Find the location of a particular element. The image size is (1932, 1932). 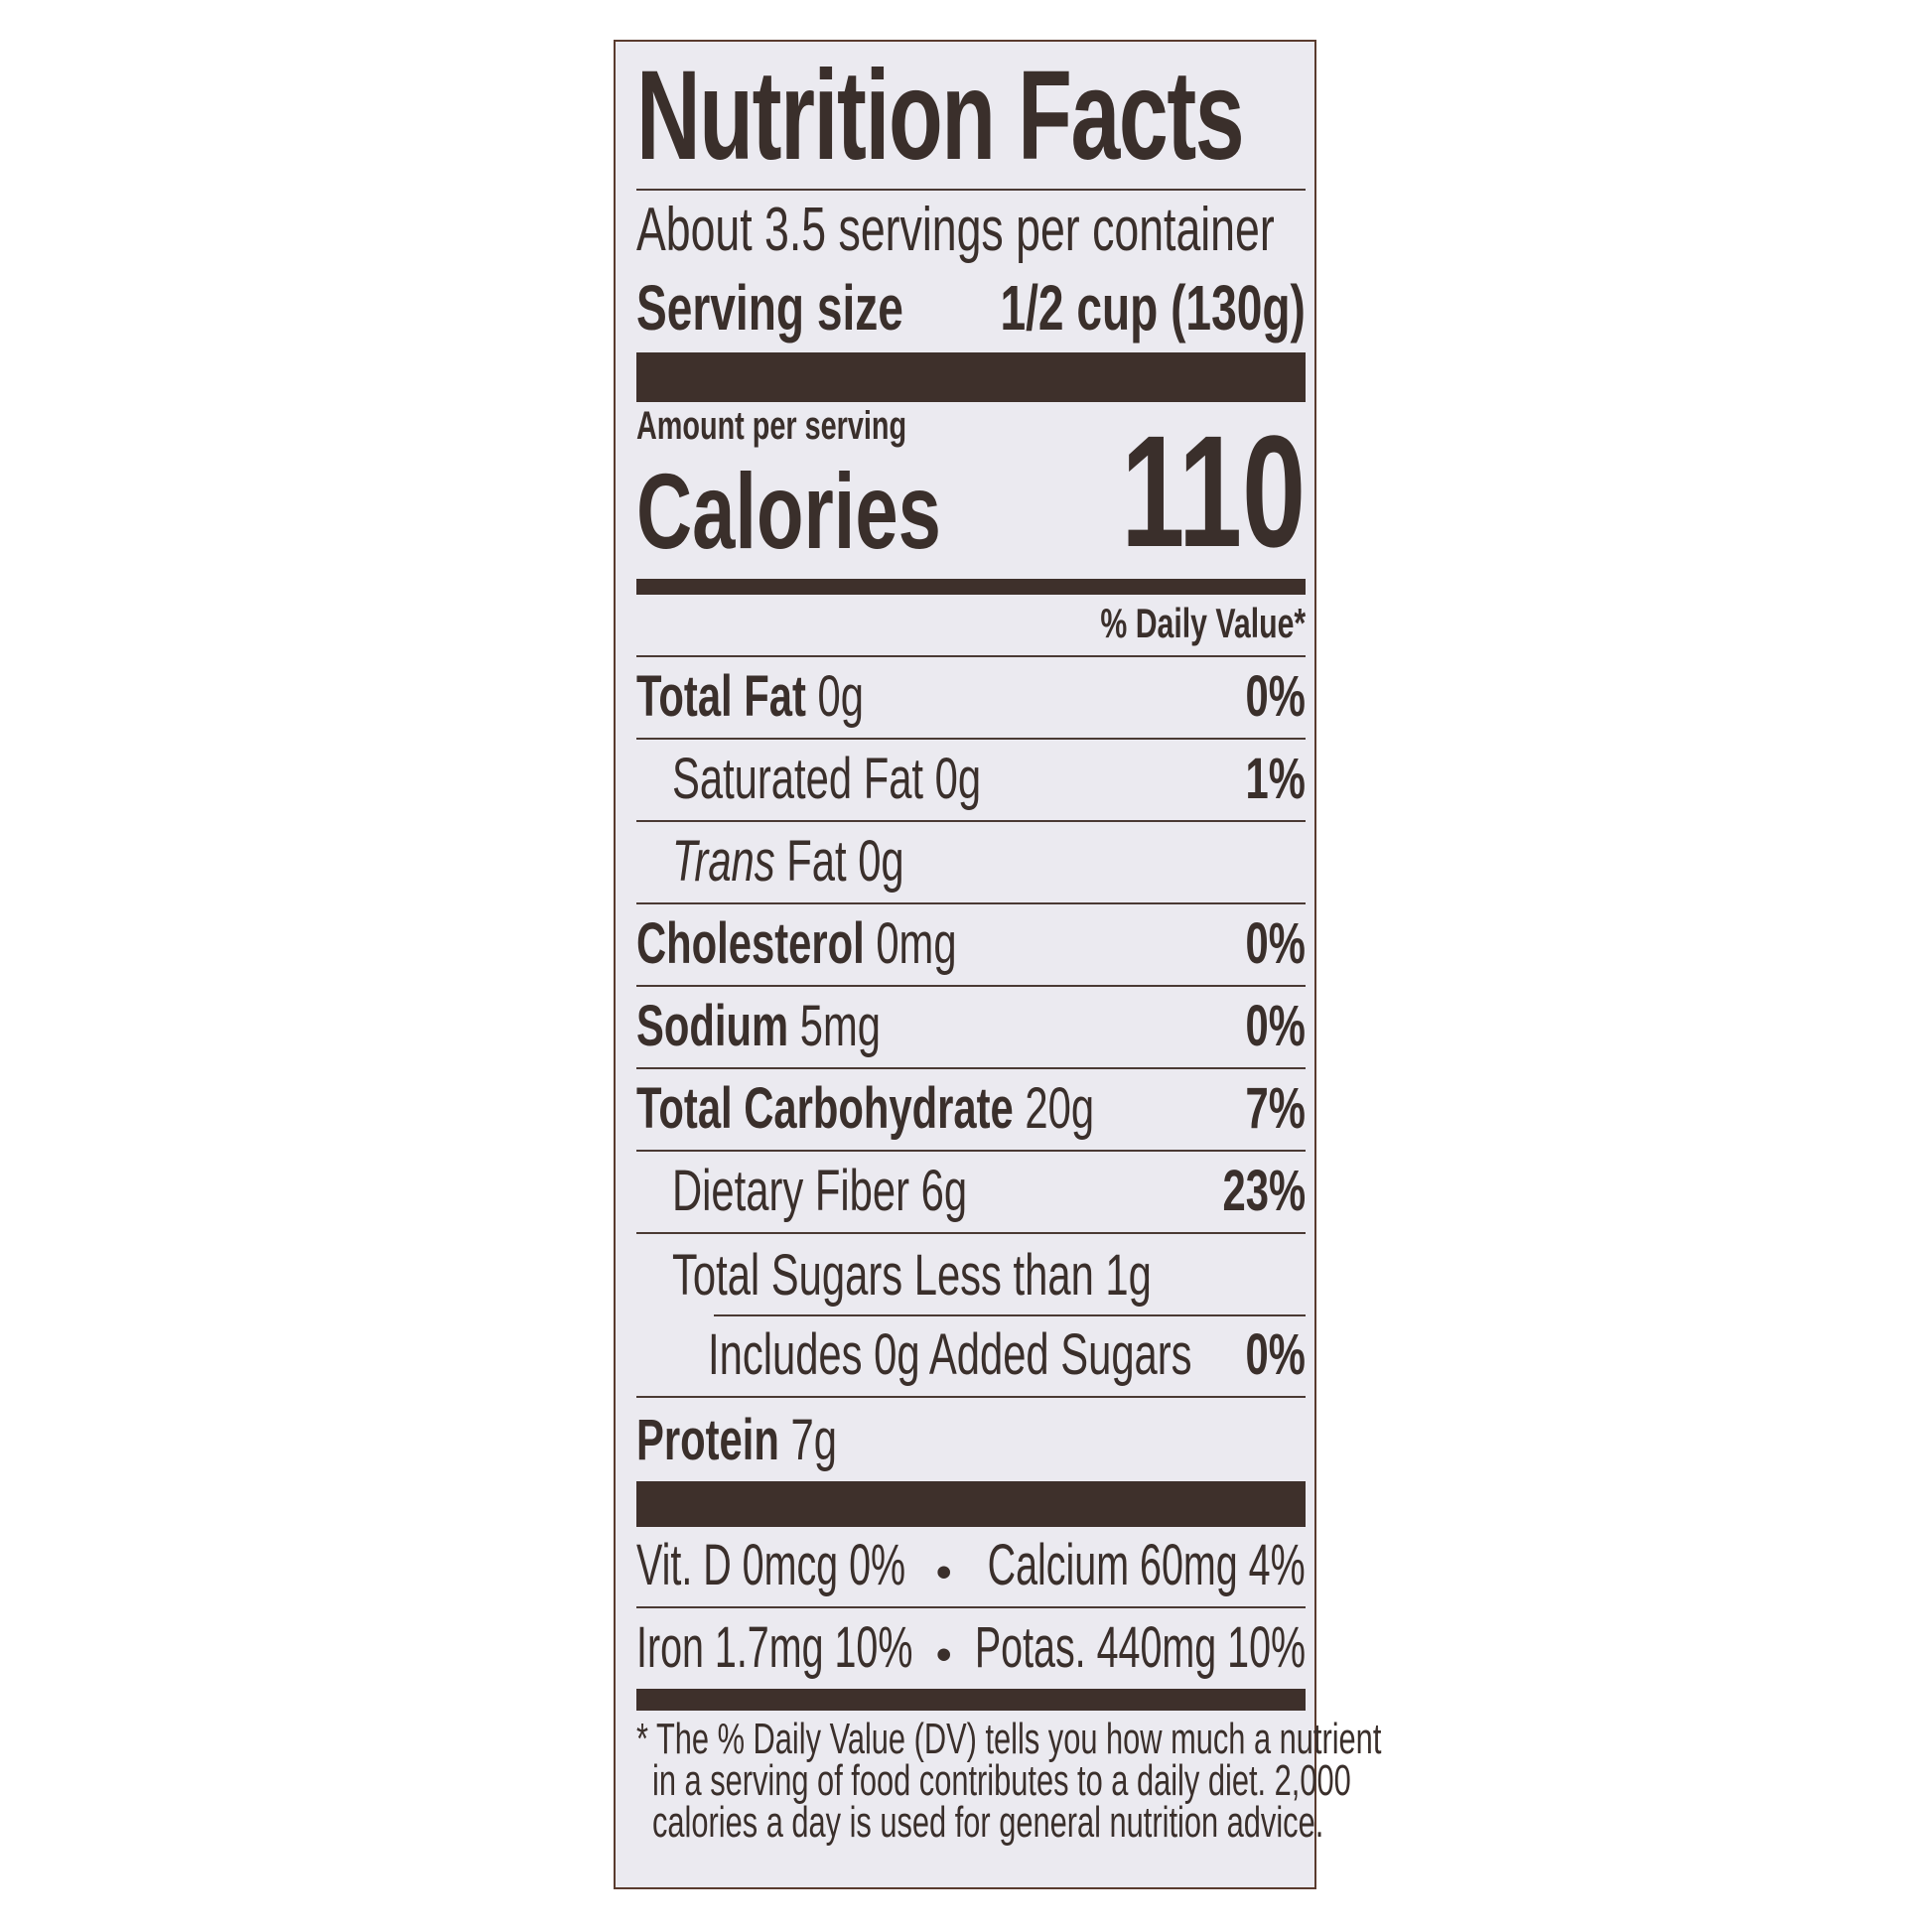

nutrient-name: Saturated Fat is located at coordinates (798, 779).